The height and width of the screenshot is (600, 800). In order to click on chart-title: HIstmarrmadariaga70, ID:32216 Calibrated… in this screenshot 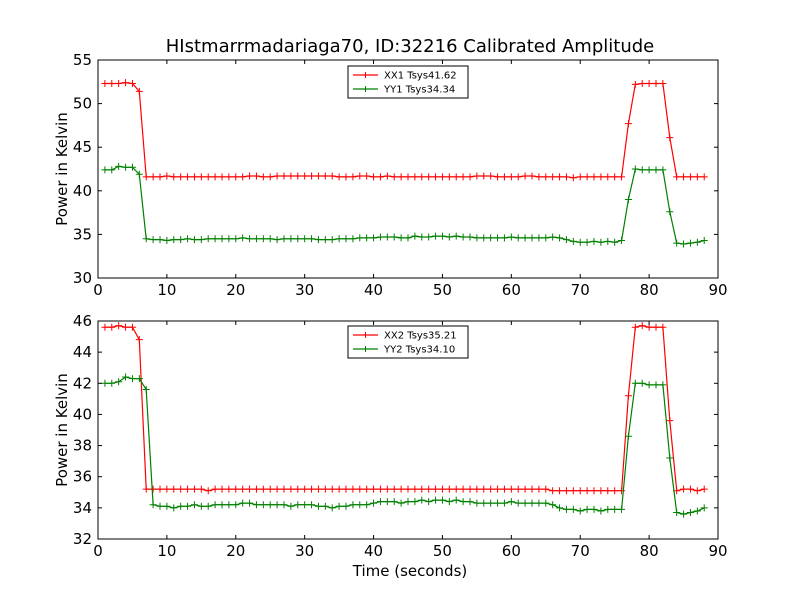, I will do `click(410, 46)`.